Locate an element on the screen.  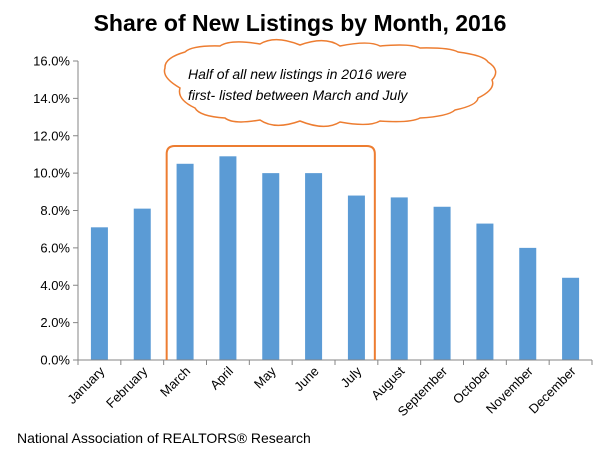
x-tick-label: March is located at coordinates (175, 382).